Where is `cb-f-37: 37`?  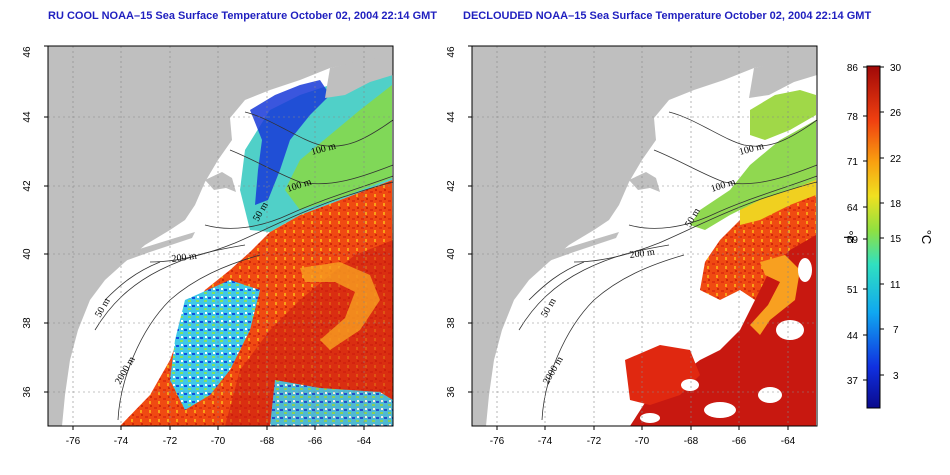 cb-f-37: 37 is located at coordinates (853, 381).